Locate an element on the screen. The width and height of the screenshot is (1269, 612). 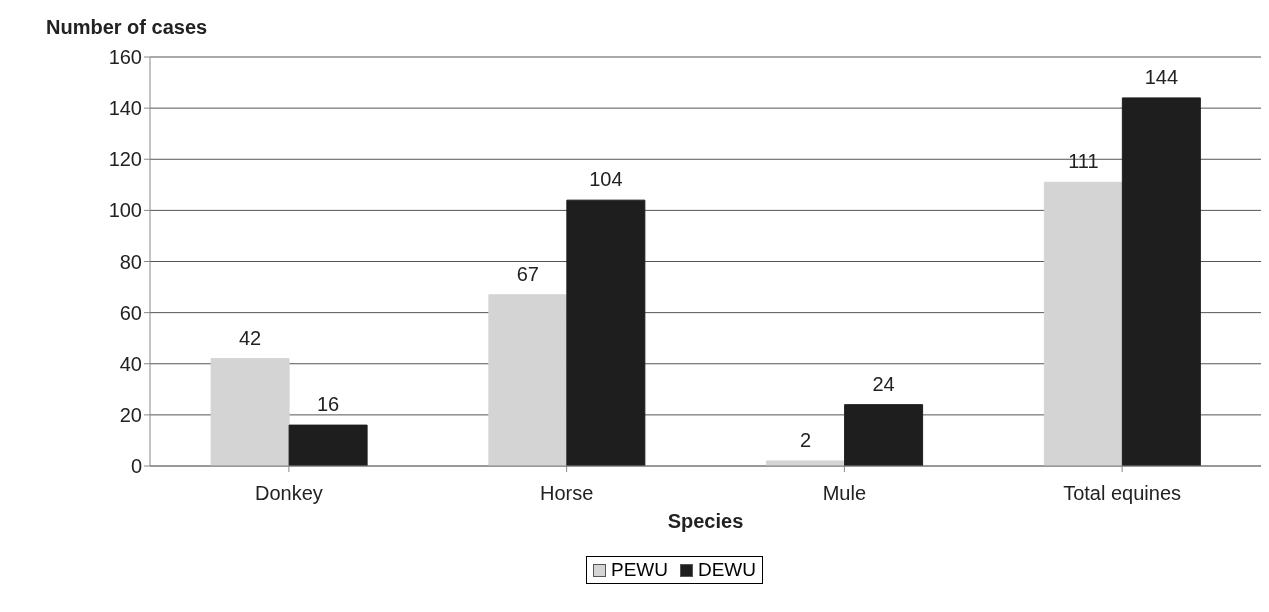
legend-label: DEWU is located at coordinates (726, 570).